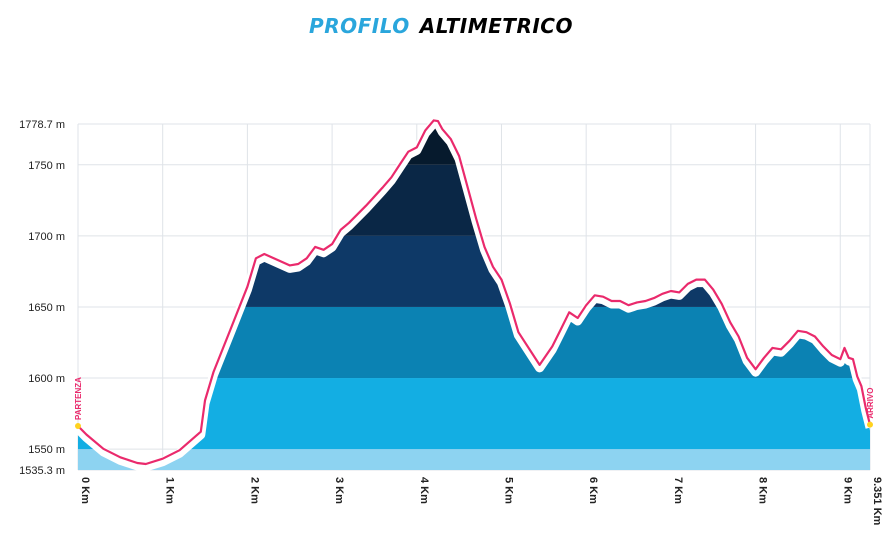 The image size is (882, 544). What do you see at coordinates (254, 490) in the screenshot?
I see `x-tick-label: 2 Km` at bounding box center [254, 490].